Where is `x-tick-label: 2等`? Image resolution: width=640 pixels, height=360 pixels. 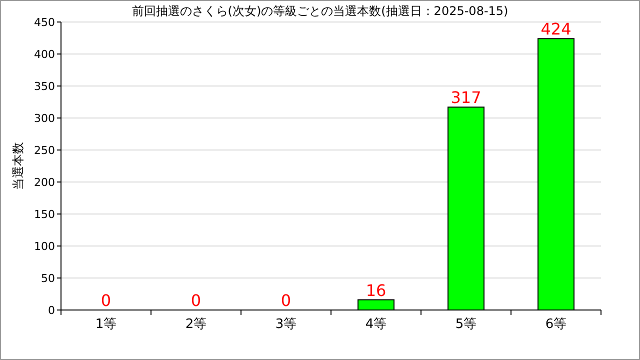
x-tick-label: 2等 is located at coordinates (196, 324).